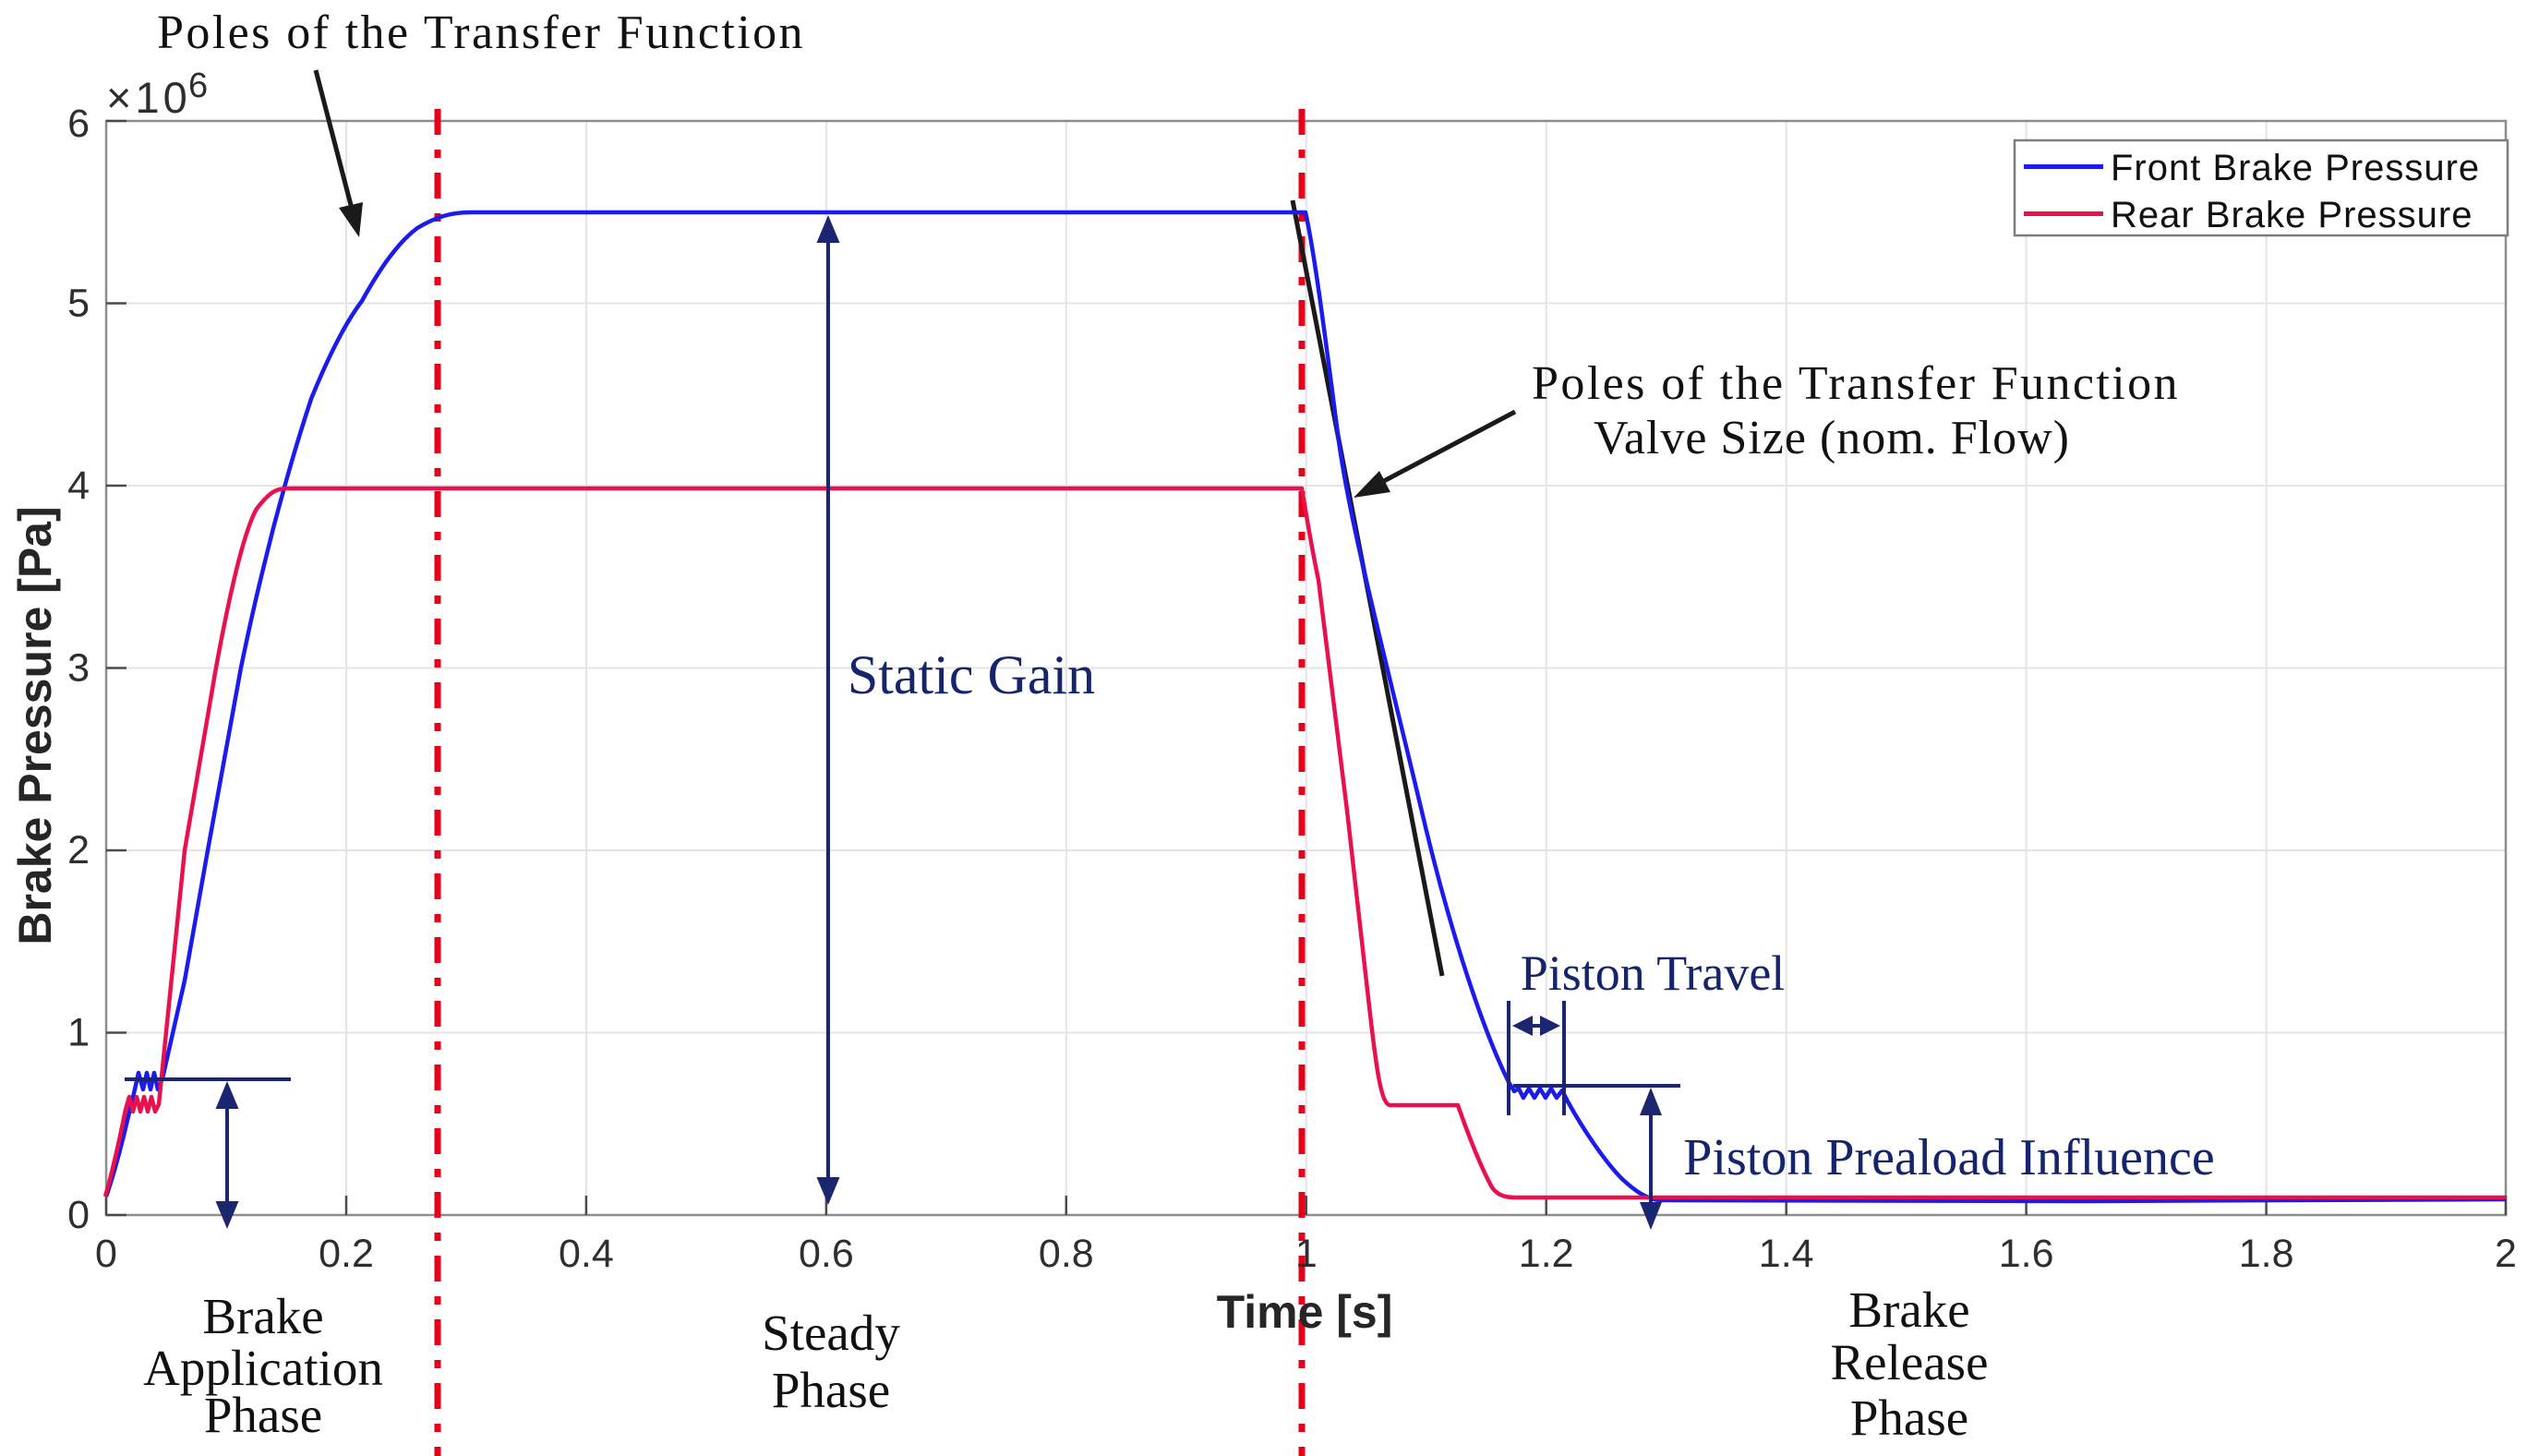 This screenshot has width=2539, height=1456. I want to click on svg-text: 0.8, so click(1066, 1254).